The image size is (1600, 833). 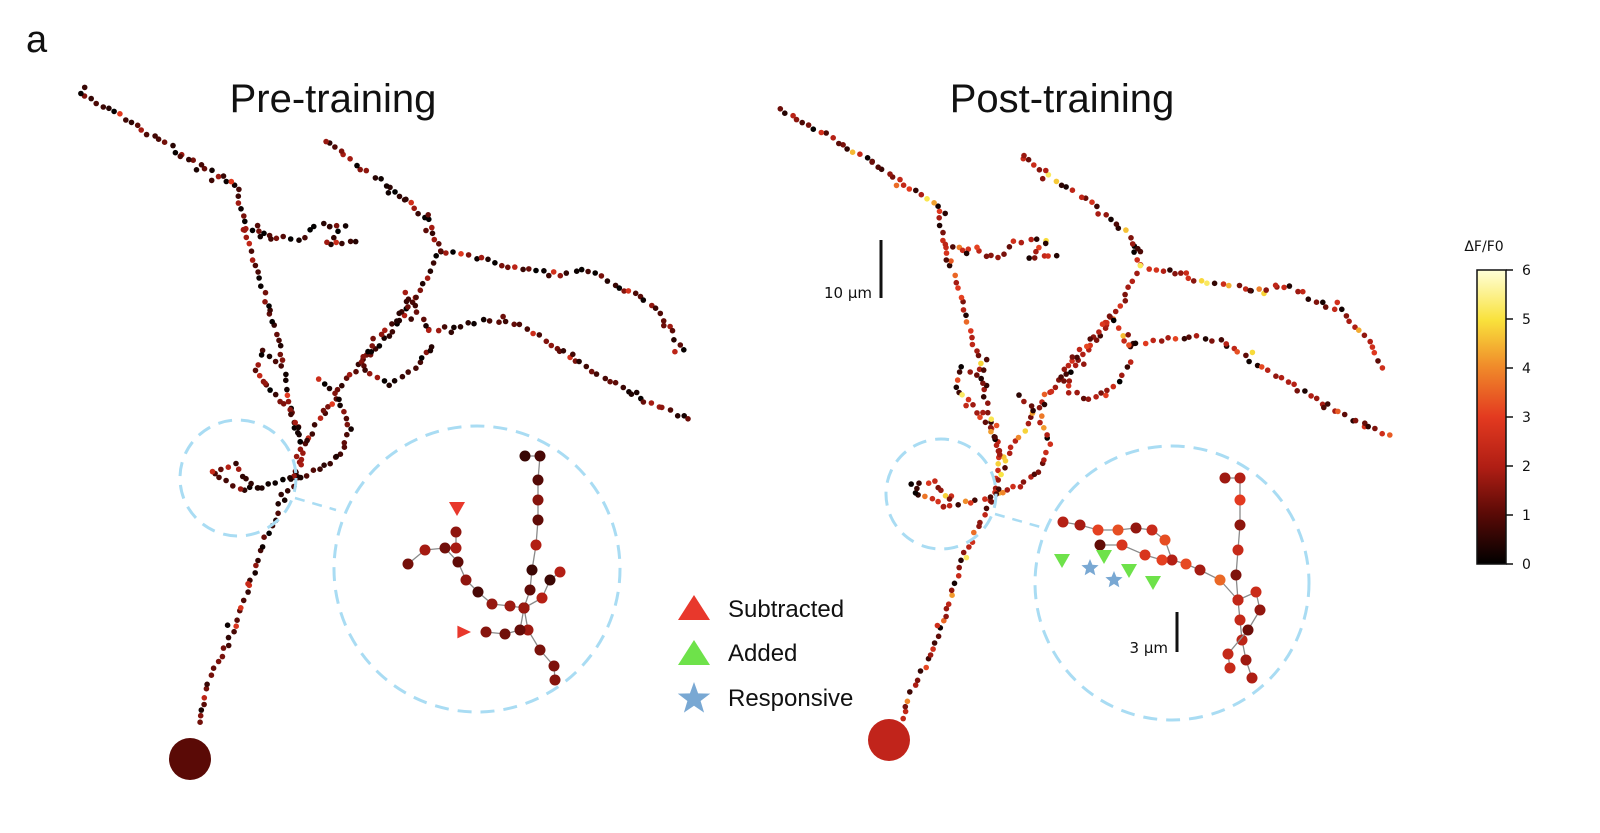 What do you see at coordinates (848, 293) in the screenshot?
I see `scale-bar-main-label: 10 µm` at bounding box center [848, 293].